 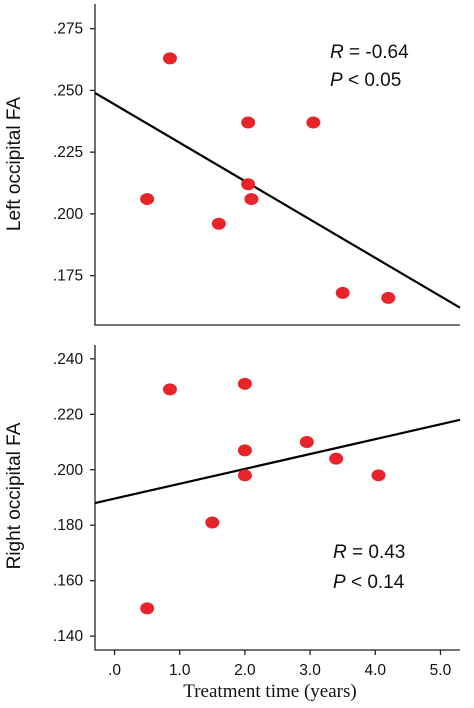 I want to click on y-tick-label: .225, so click(x=68, y=152).